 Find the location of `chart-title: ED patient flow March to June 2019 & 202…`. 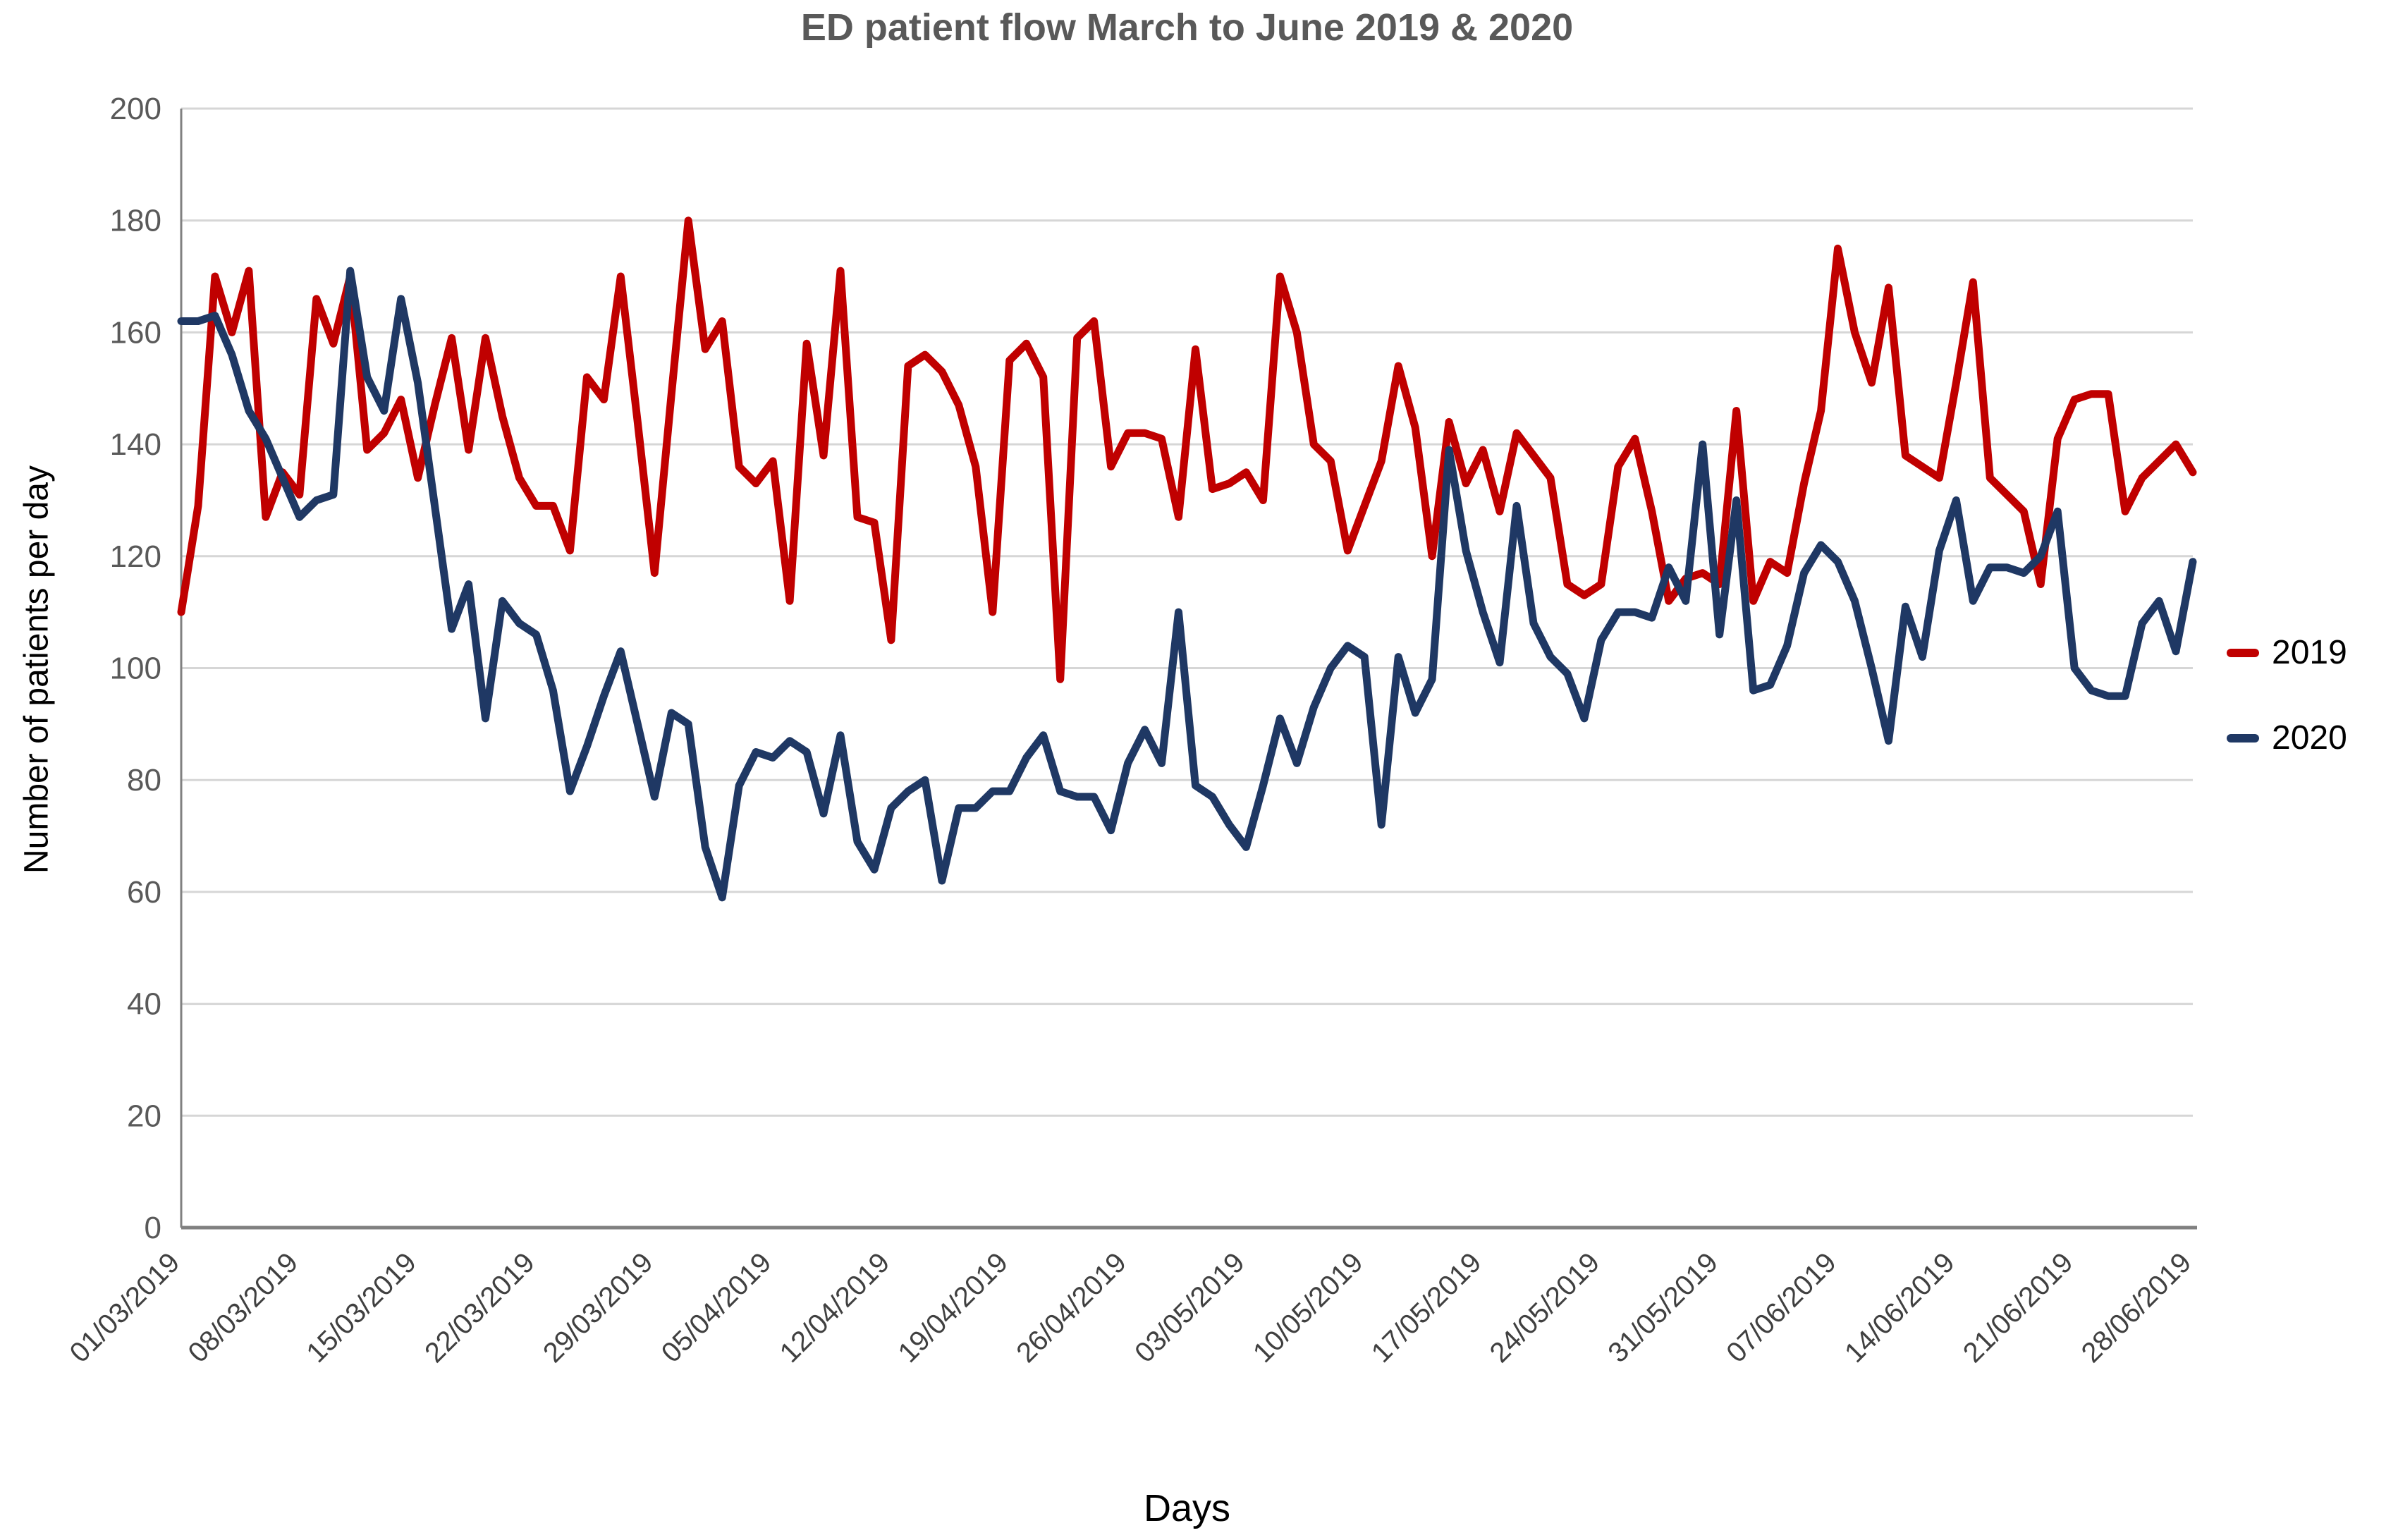

chart-title: ED patient flow March to June 2019 & 202… is located at coordinates (1187, 28).